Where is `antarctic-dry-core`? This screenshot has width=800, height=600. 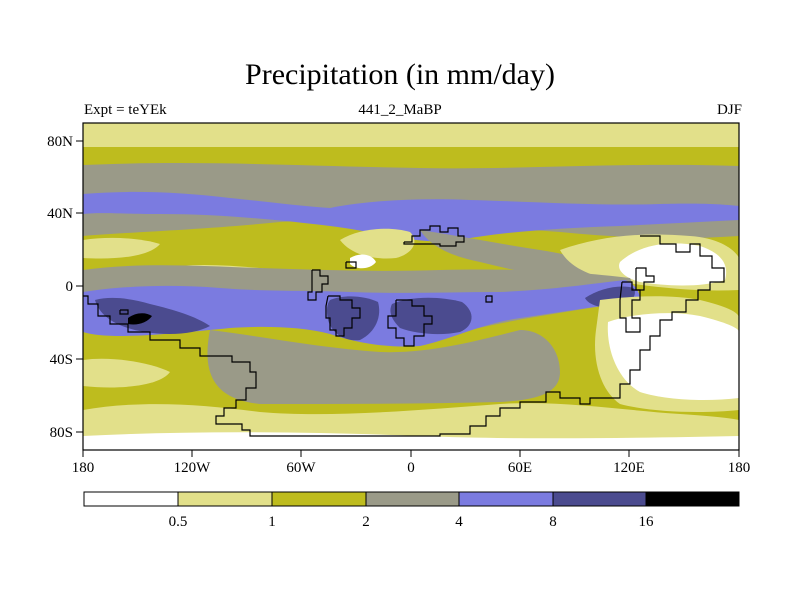 antarctic-dry-core is located at coordinates (411, 441).